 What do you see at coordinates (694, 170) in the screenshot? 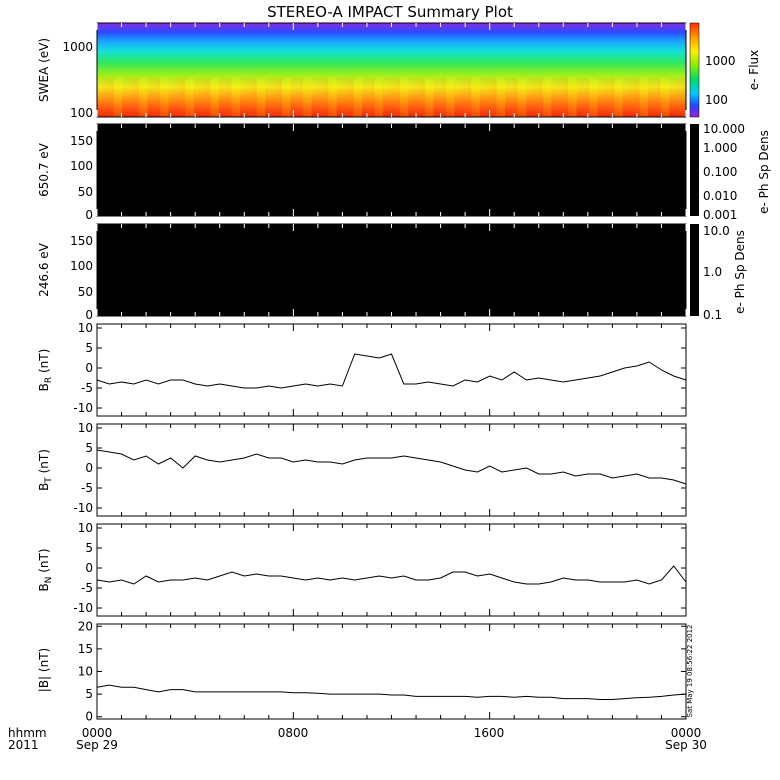
I see `pad-650-colorbar` at bounding box center [694, 170].